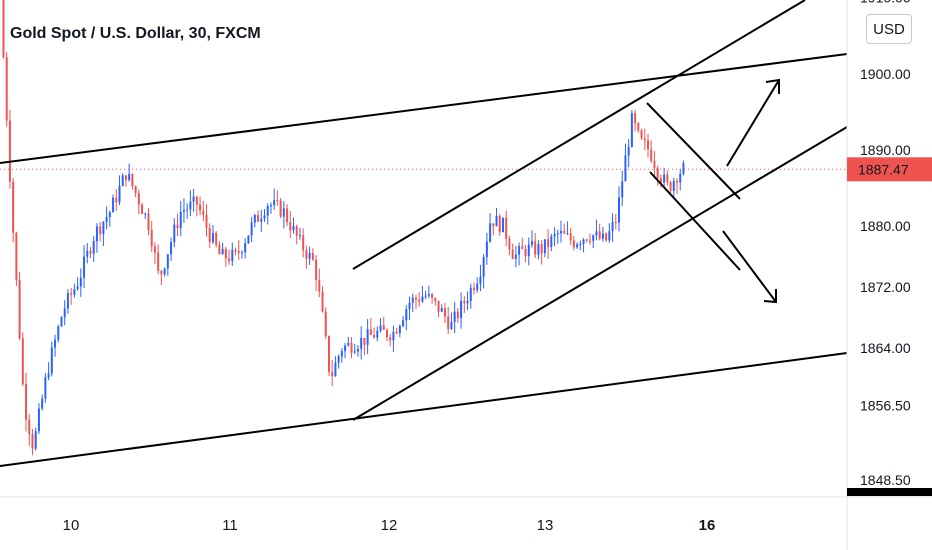 The height and width of the screenshot is (550, 932). What do you see at coordinates (889, 169) in the screenshot?
I see `current-price-label: 1887.47` at bounding box center [889, 169].